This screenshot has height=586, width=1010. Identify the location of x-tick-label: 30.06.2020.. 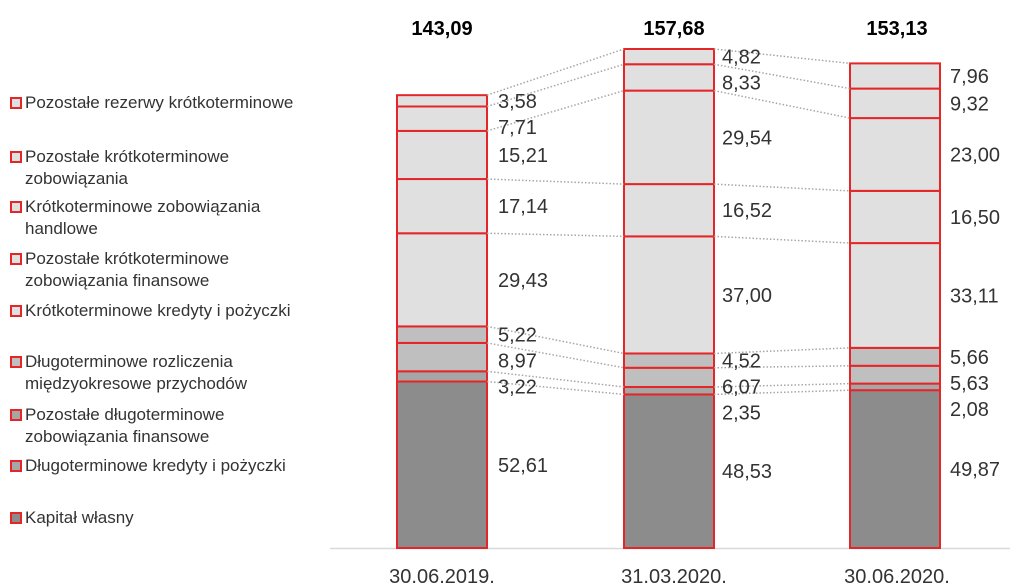
(897, 576).